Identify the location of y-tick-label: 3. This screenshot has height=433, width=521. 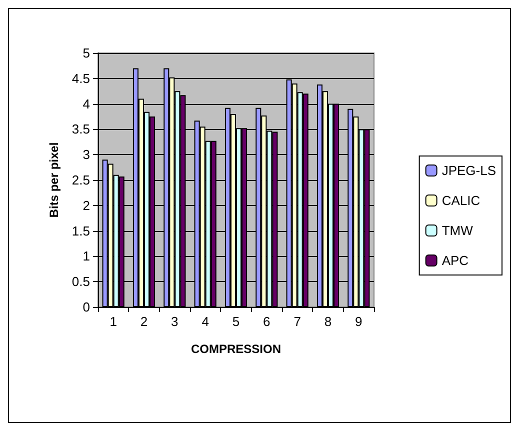
(86, 154).